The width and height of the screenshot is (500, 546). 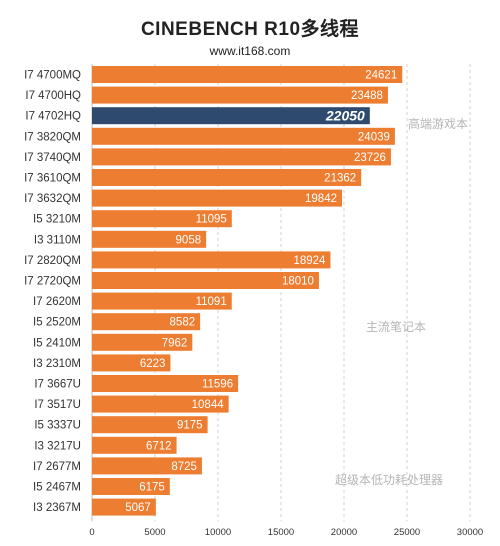 I want to click on x-tick-label: 25000, so click(x=407, y=532).